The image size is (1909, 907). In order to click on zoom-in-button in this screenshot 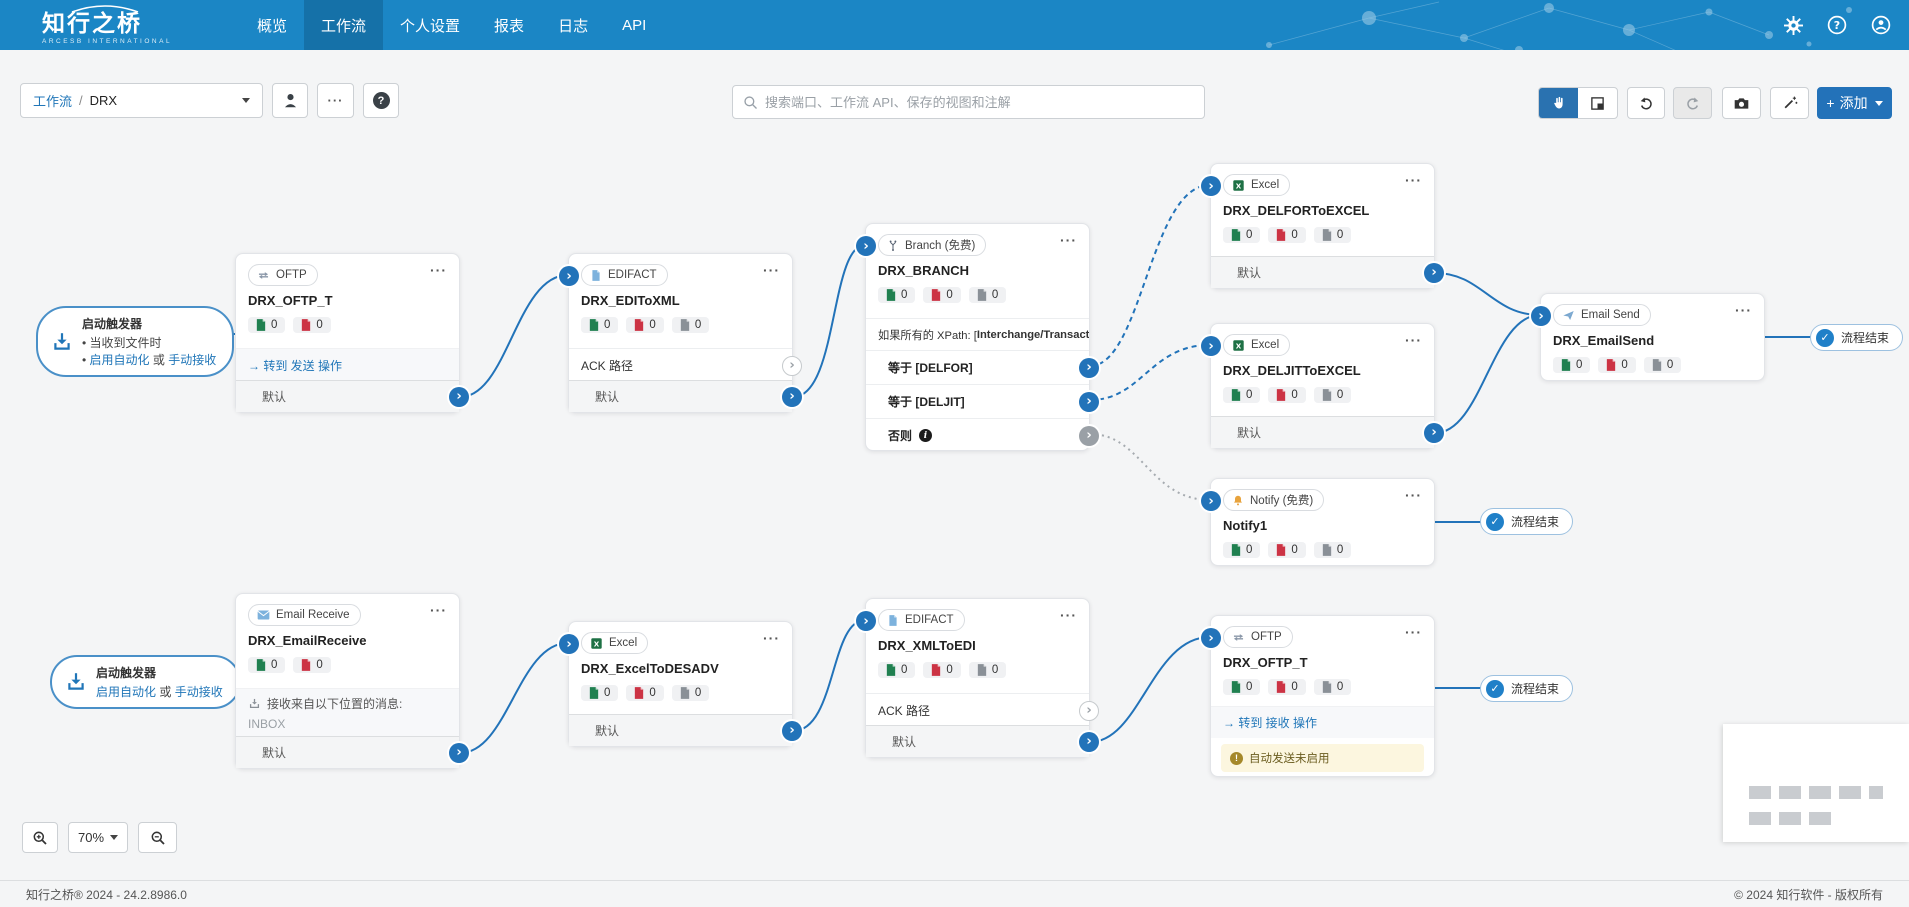, I will do `click(40, 837)`.